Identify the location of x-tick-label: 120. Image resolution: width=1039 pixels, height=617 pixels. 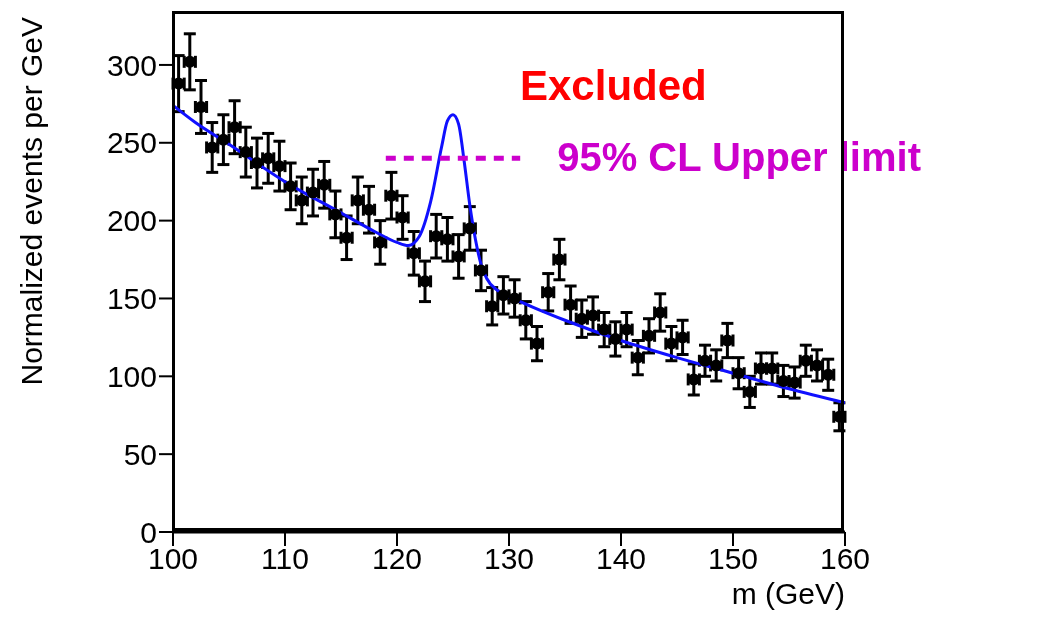
(397, 559).